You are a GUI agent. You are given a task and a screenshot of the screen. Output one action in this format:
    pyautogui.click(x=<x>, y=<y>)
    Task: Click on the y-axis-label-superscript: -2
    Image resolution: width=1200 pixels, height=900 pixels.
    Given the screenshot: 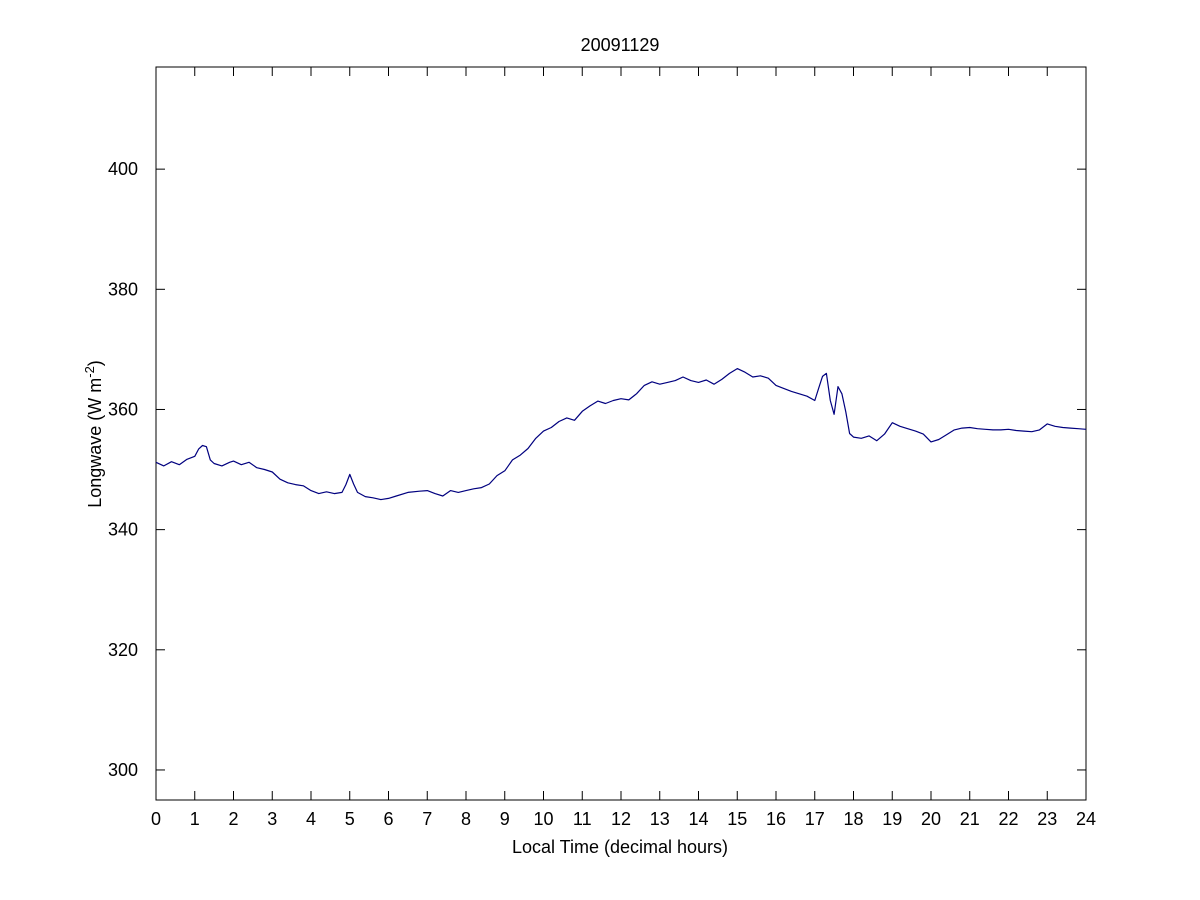 What is the action you would take?
    pyautogui.click(x=89, y=372)
    